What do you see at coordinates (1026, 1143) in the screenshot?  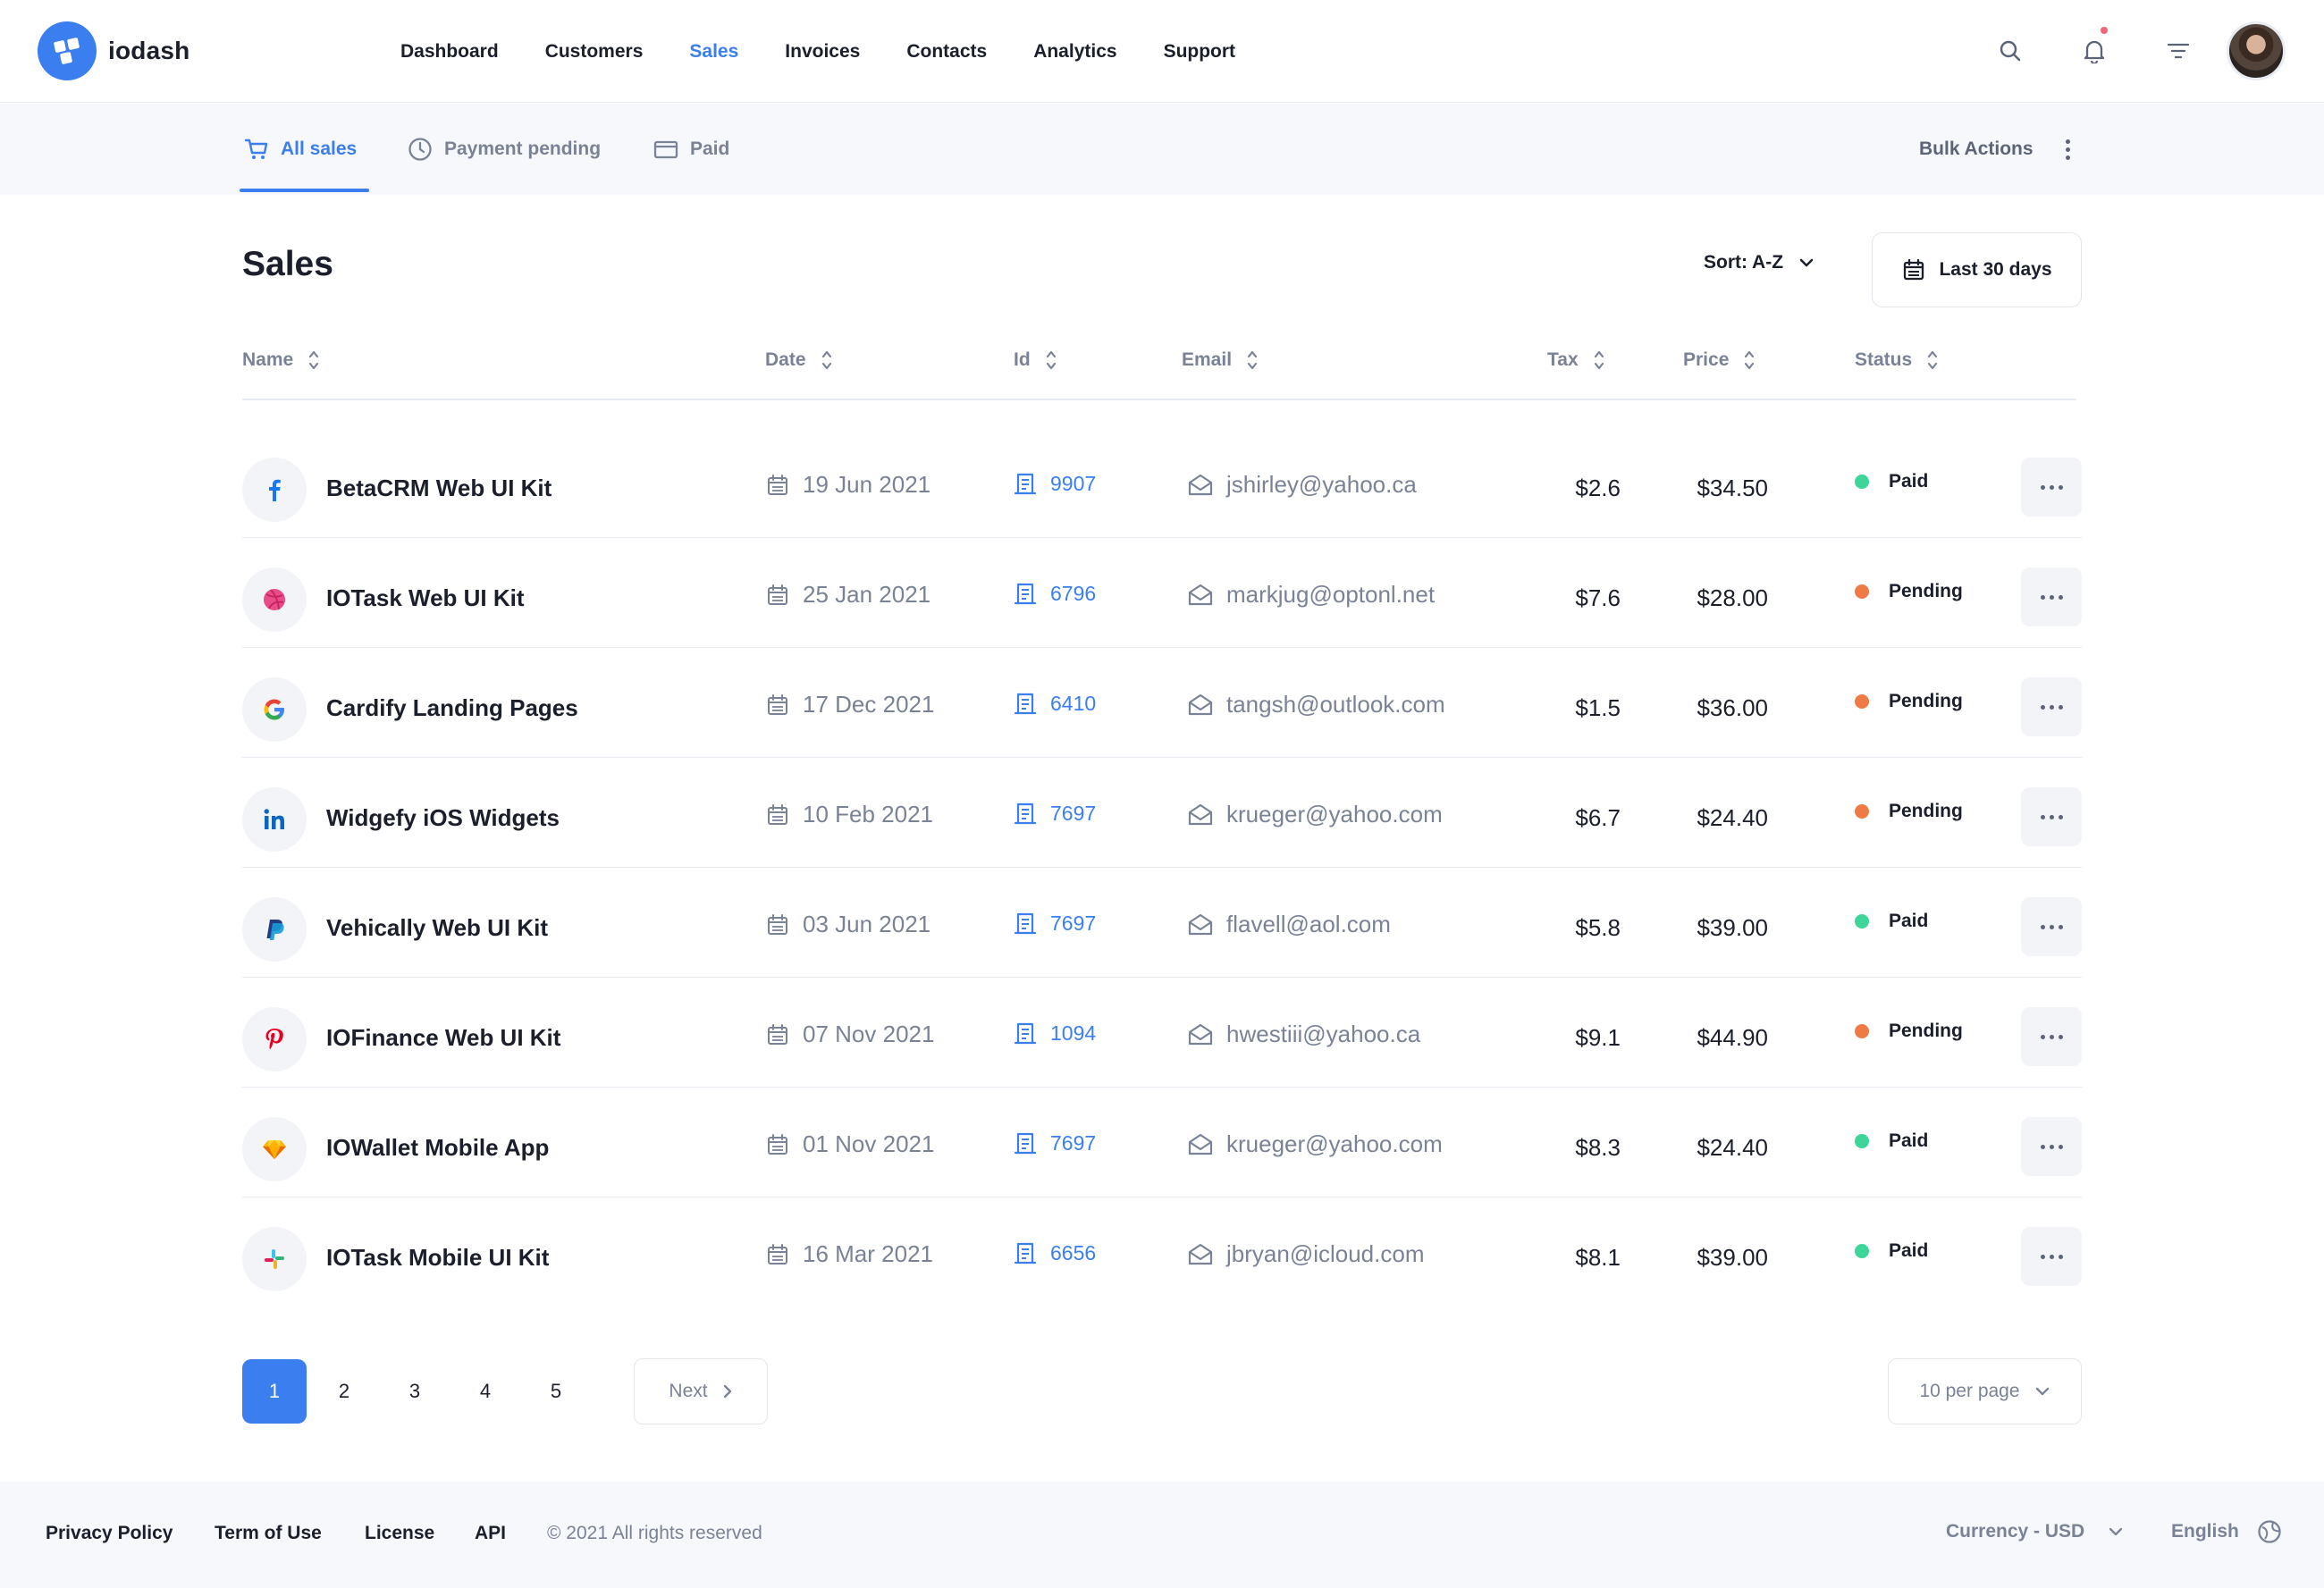 I see `invoice-icon` at bounding box center [1026, 1143].